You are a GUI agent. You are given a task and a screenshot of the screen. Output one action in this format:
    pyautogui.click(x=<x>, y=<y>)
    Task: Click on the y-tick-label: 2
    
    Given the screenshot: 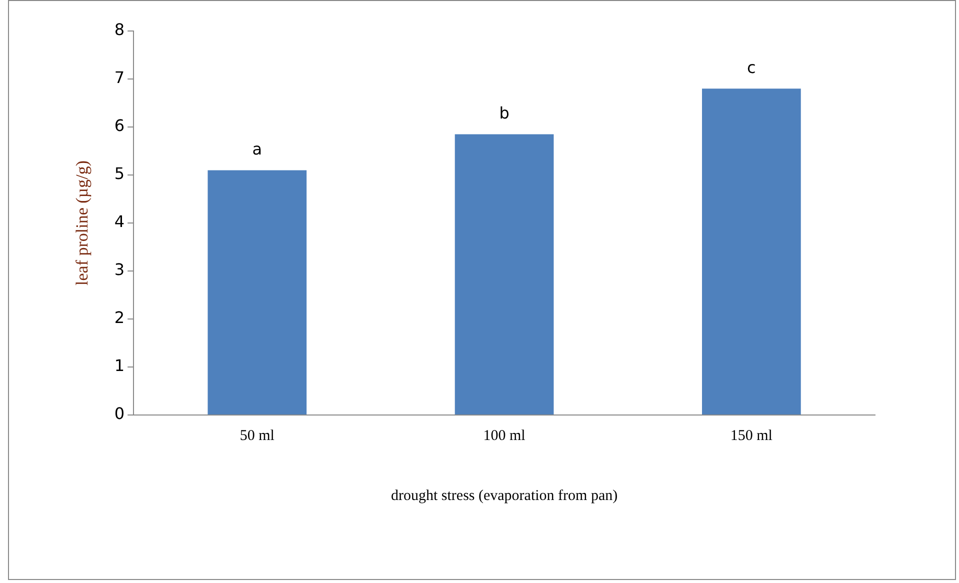 What is the action you would take?
    pyautogui.click(x=119, y=318)
    